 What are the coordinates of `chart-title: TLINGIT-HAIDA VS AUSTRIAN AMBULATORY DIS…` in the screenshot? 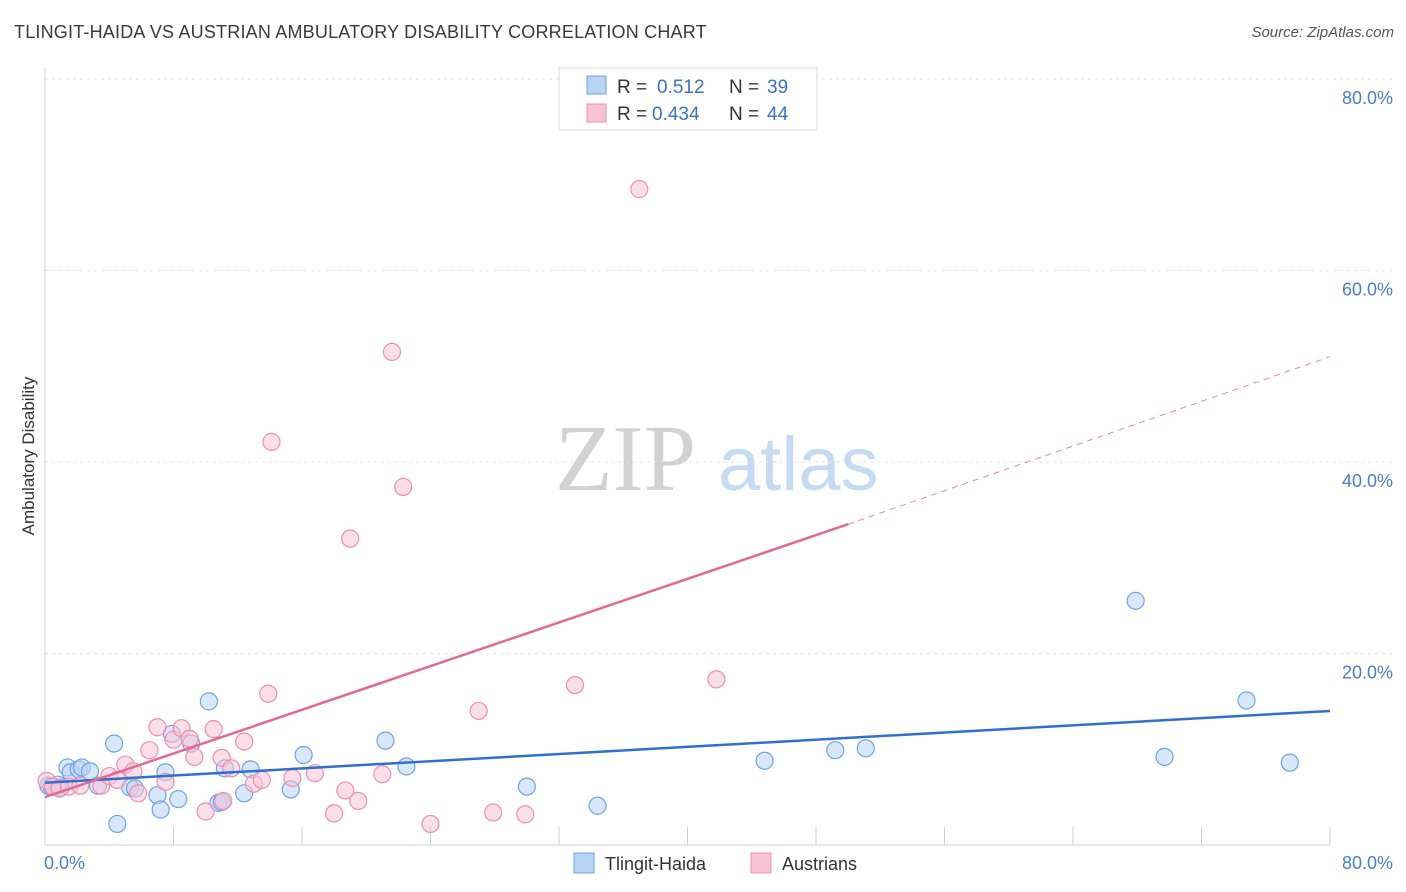 It's located at (360, 32).